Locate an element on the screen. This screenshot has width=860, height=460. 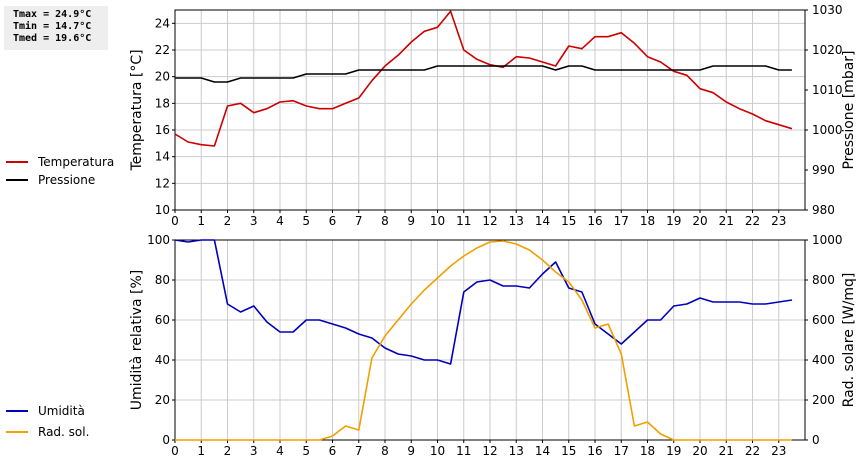
y2-tick-label: 800 is located at coordinates (823, 280).